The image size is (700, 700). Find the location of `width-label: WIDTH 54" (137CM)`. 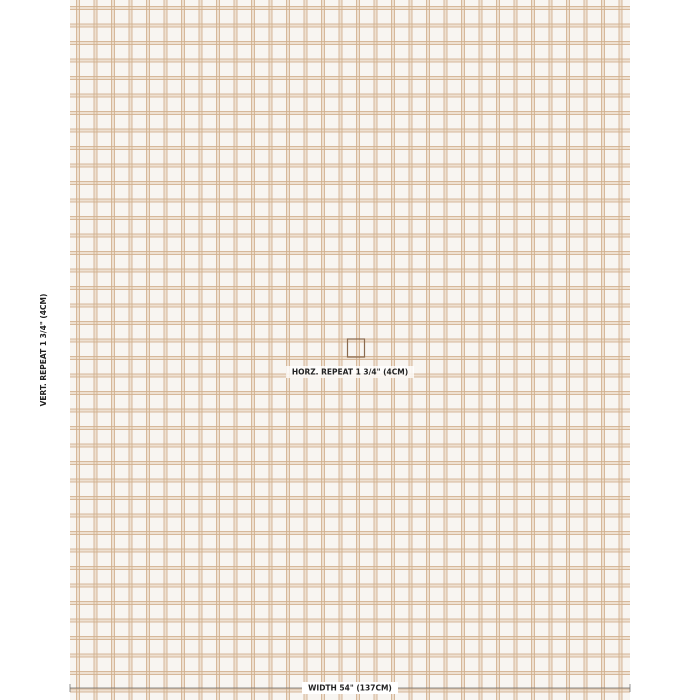

width-label: WIDTH 54" (137CM) is located at coordinates (350, 688).